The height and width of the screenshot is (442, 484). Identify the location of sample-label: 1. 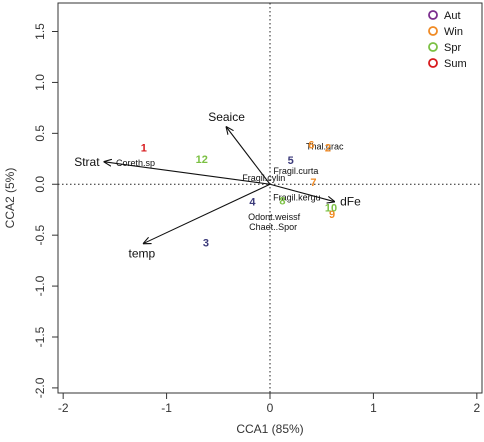
(144, 149).